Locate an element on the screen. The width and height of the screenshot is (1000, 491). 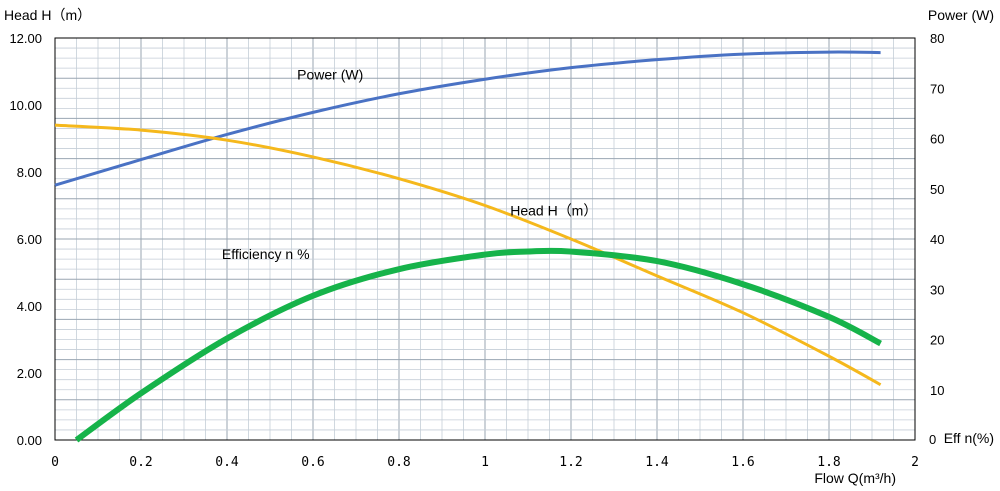
y-left-tick-label: 0.00 is located at coordinates (29, 440).